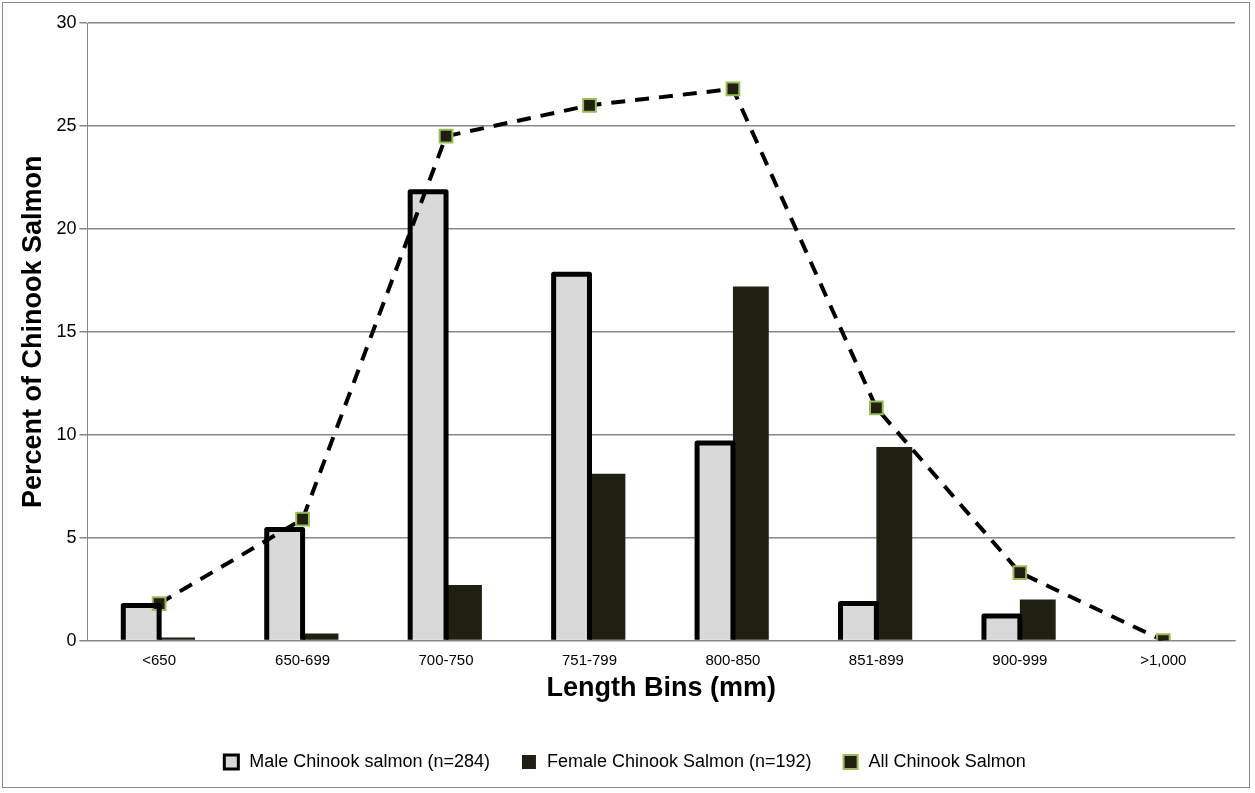 The image size is (1255, 793). What do you see at coordinates (661, 687) in the screenshot?
I see `x-axis-title: Length Bins (mm)` at bounding box center [661, 687].